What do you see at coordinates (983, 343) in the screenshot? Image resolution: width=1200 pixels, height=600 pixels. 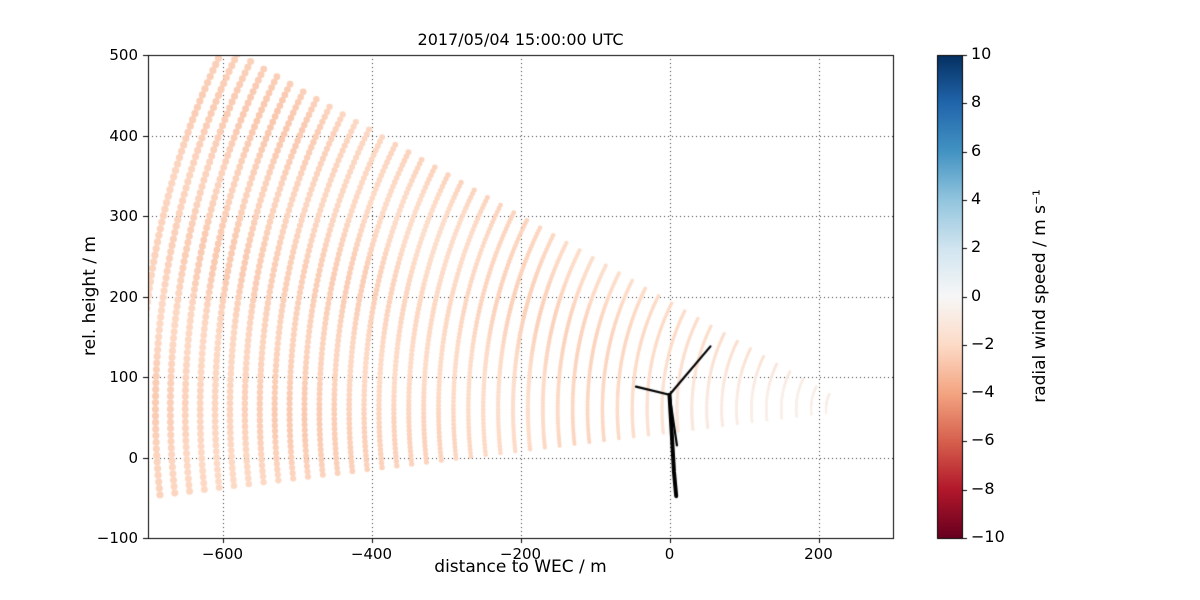 I see `colorbar-tick-label: −2` at bounding box center [983, 343].